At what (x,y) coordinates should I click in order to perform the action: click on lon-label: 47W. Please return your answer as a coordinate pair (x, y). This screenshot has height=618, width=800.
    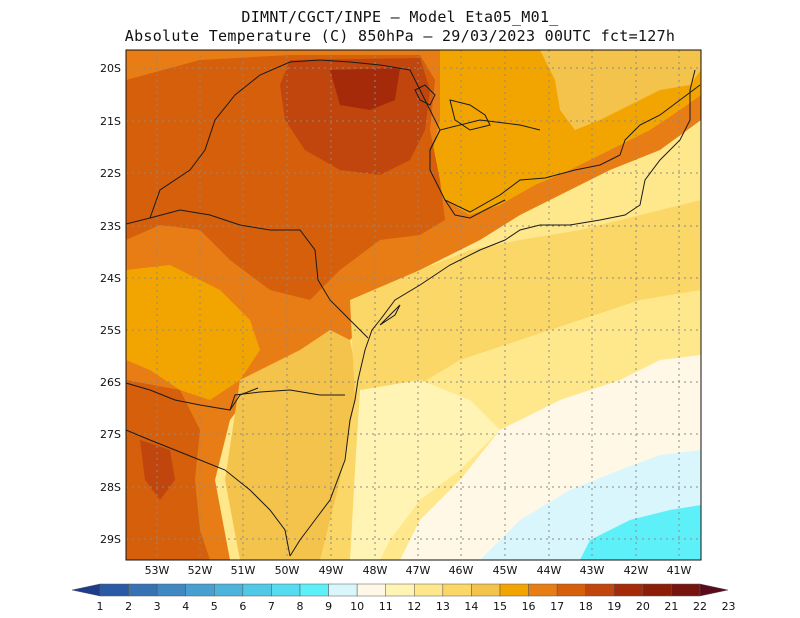
    Looking at the image, I should click on (418, 570).